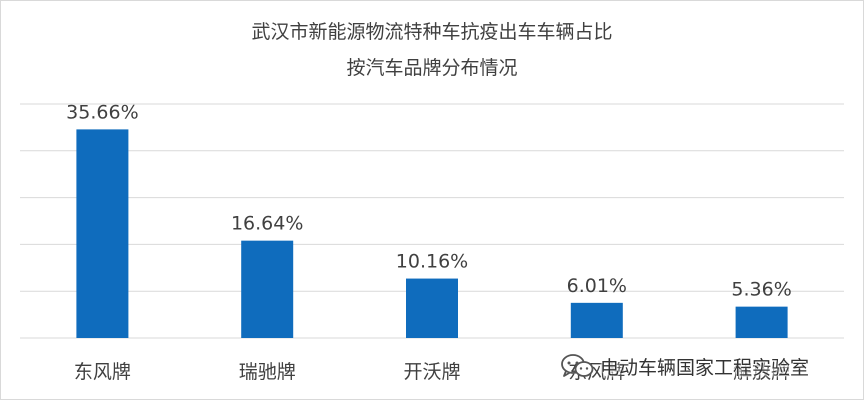 The height and width of the screenshot is (400, 864). I want to click on category-label: 解放牌, so click(761, 372).